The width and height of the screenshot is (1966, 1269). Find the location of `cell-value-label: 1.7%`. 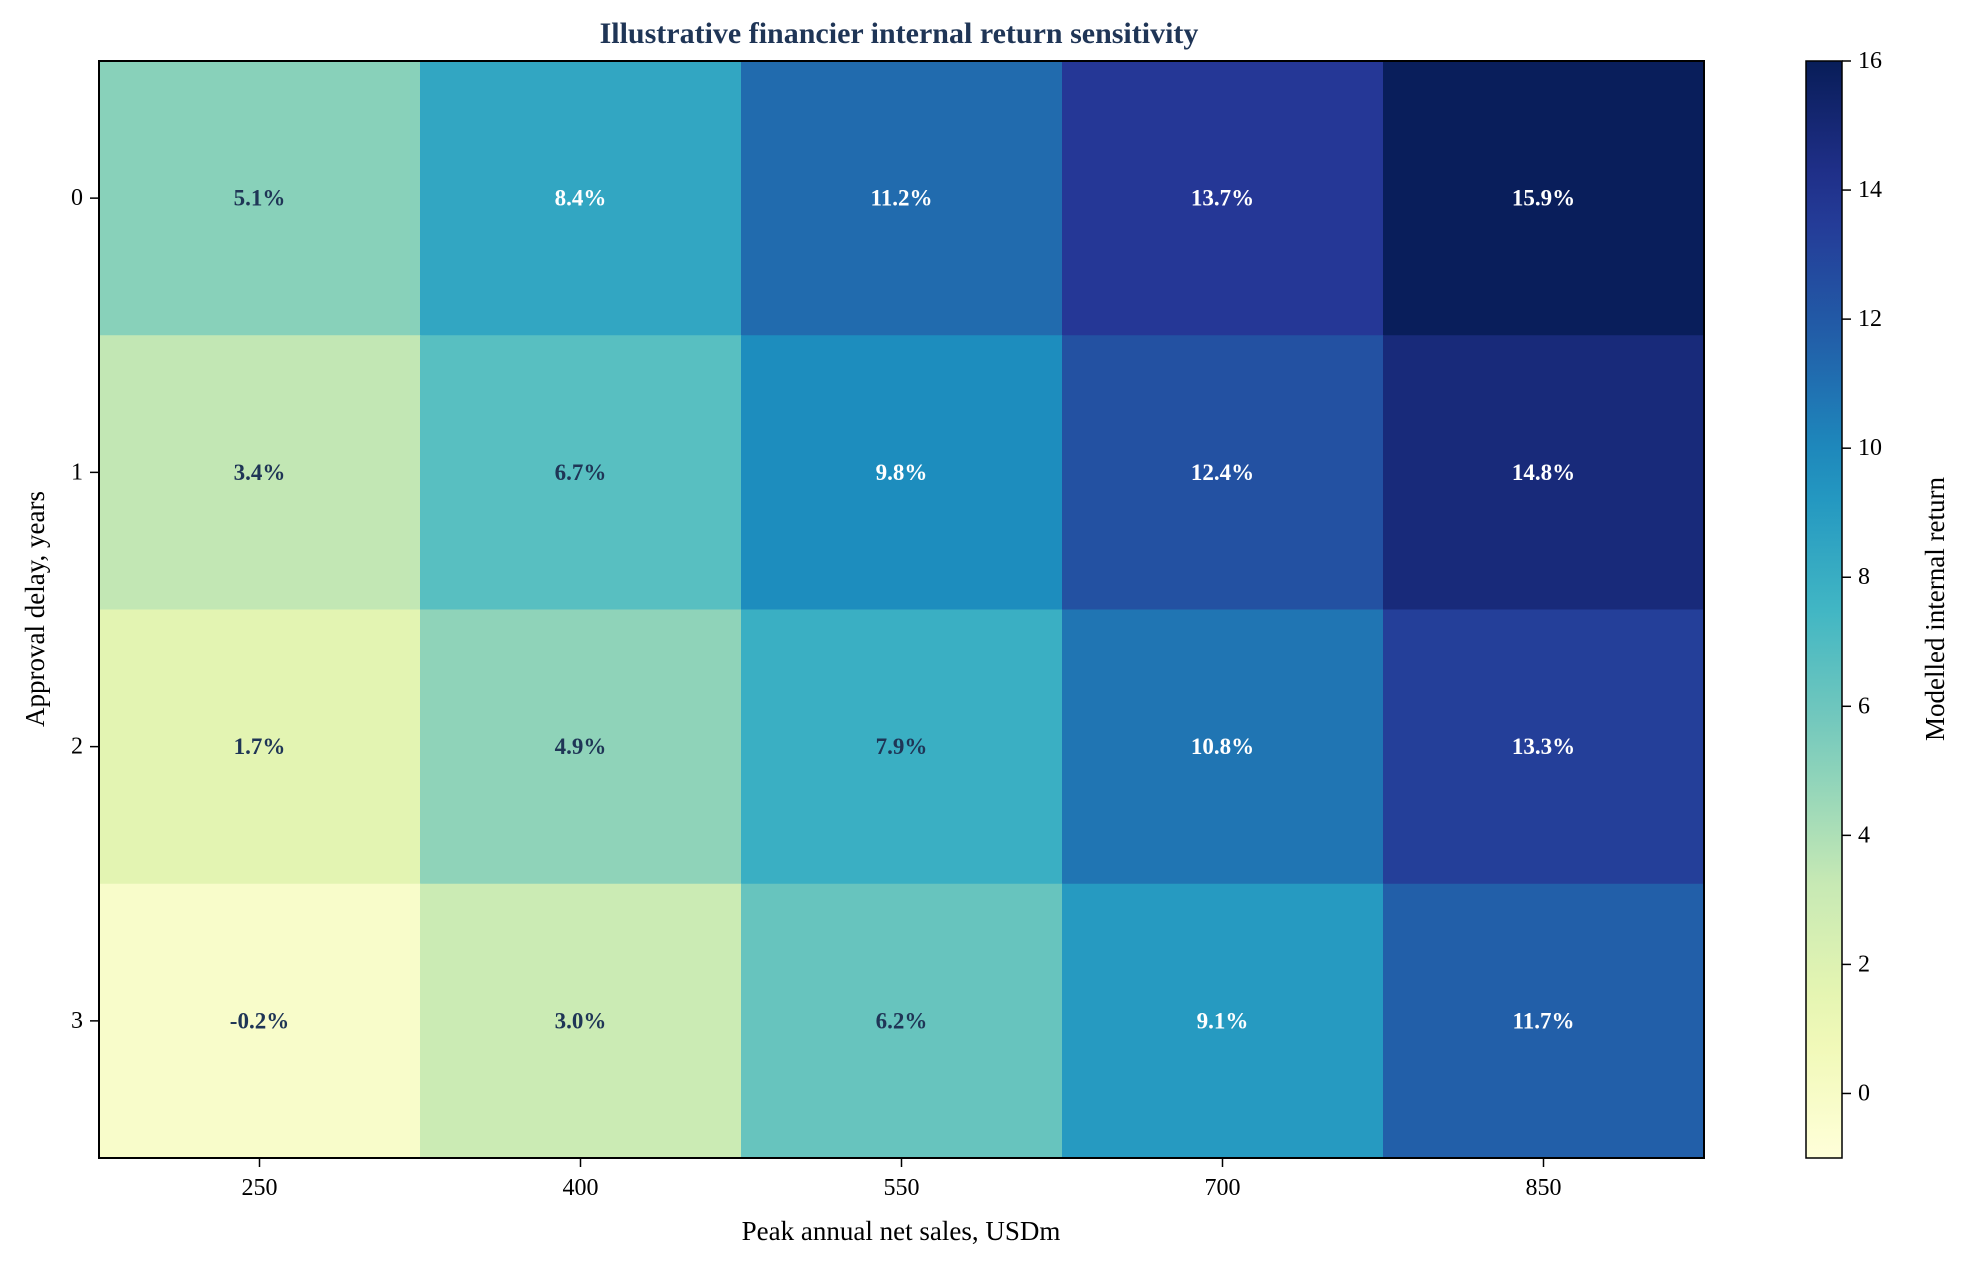

cell-value-label: 1.7% is located at coordinates (260, 746).